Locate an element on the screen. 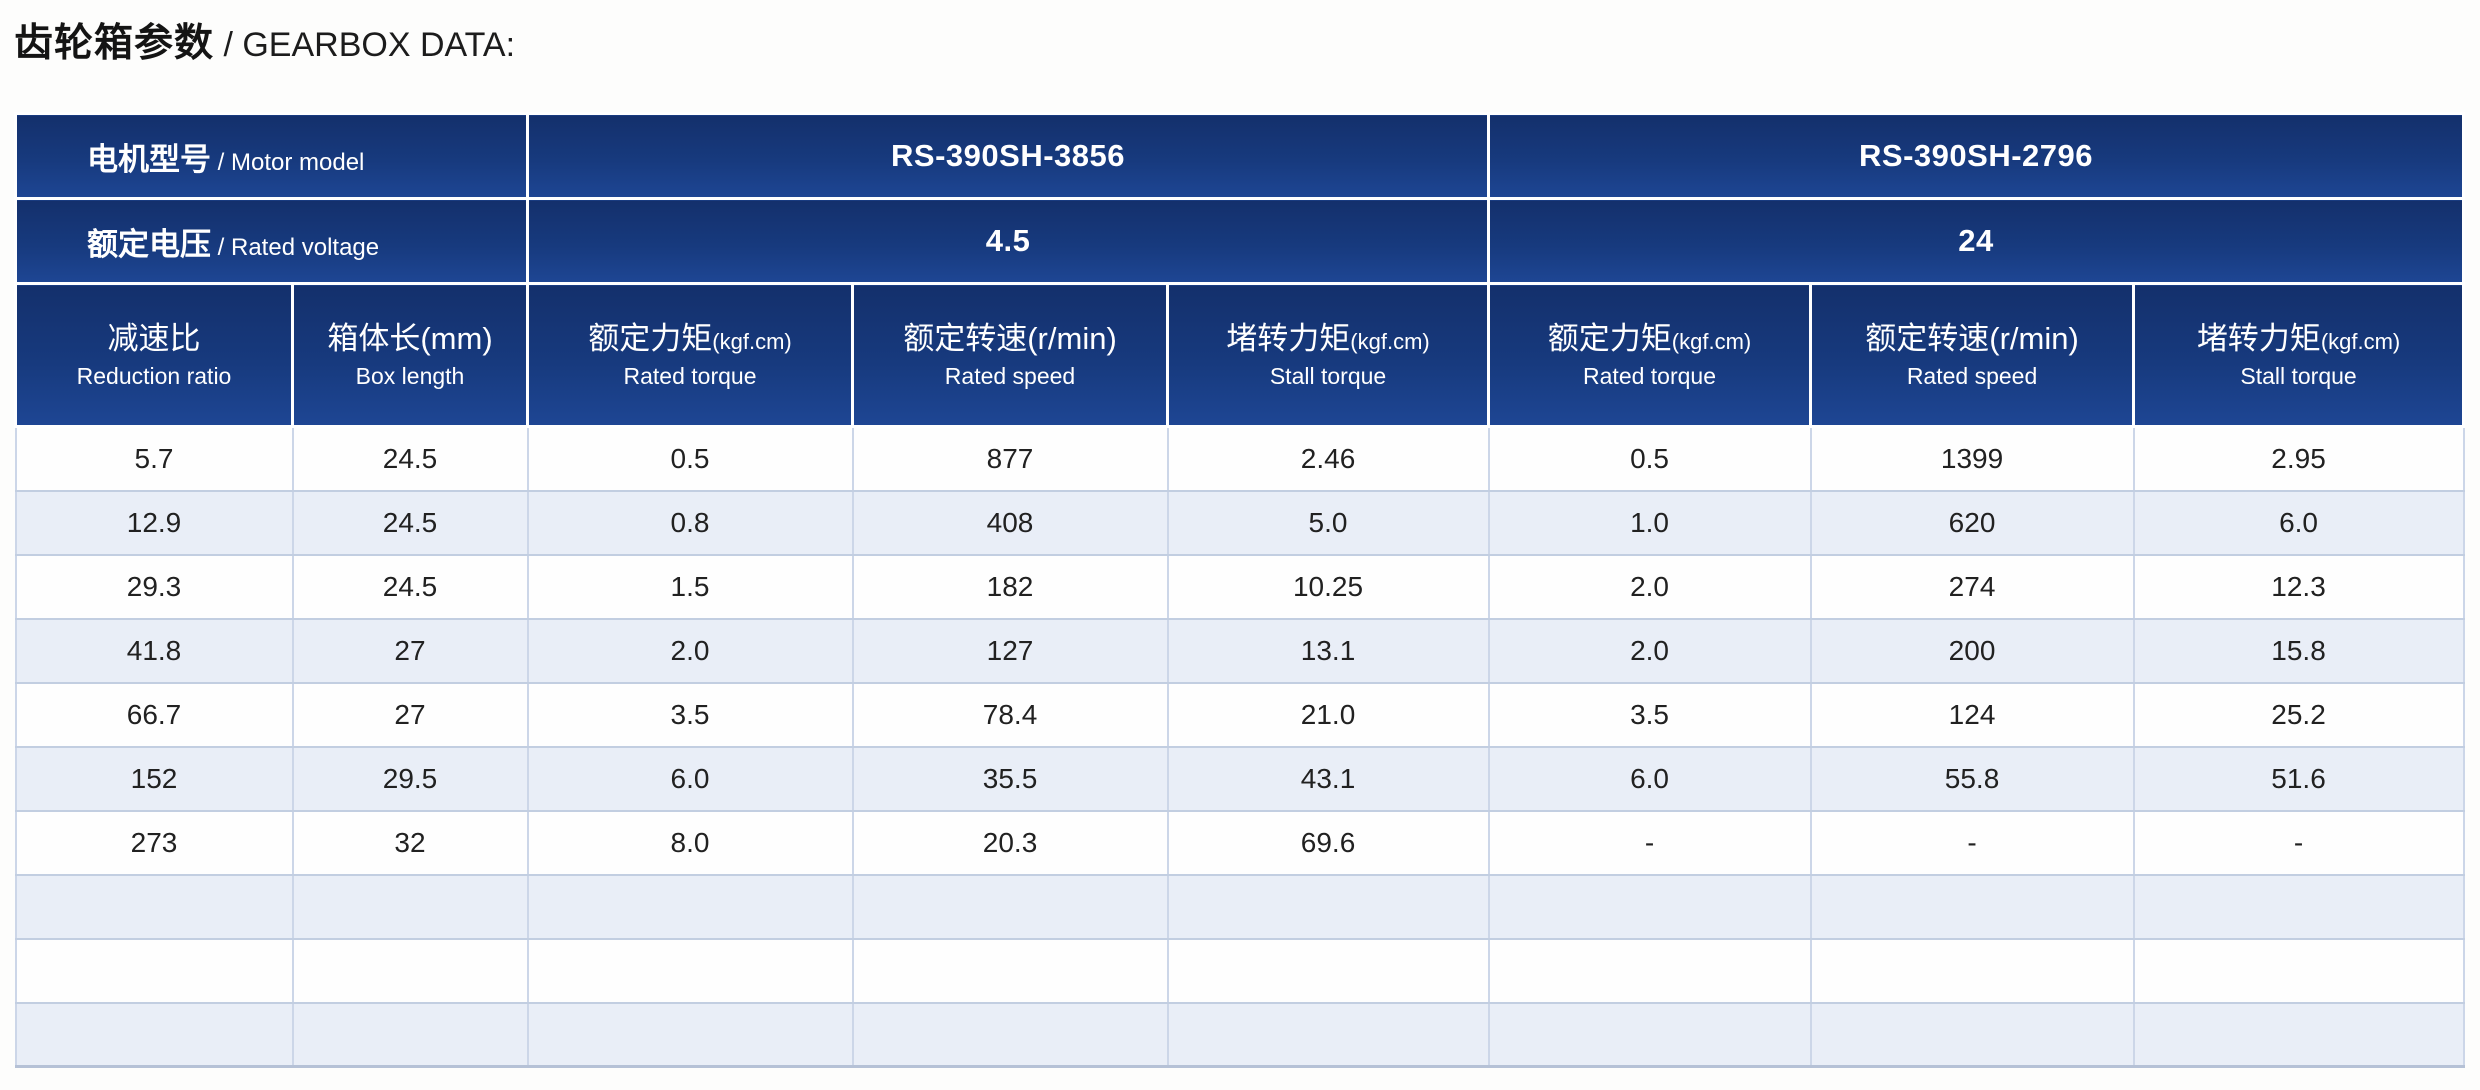 Image resolution: width=2480 pixels, height=1090 pixels. cell: 0.8 is located at coordinates (690, 522).